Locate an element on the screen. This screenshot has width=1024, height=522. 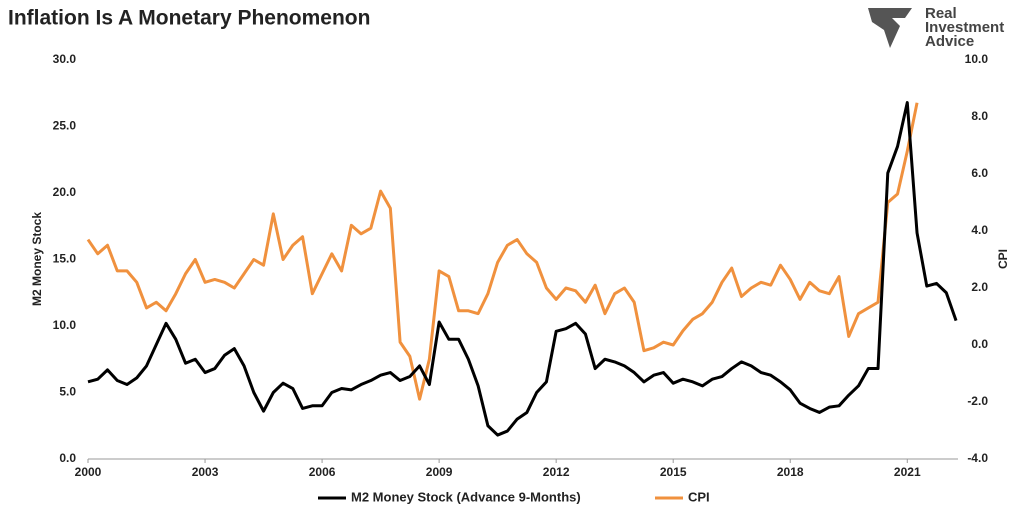
x-tick-label: 2015 is located at coordinates (673, 472).